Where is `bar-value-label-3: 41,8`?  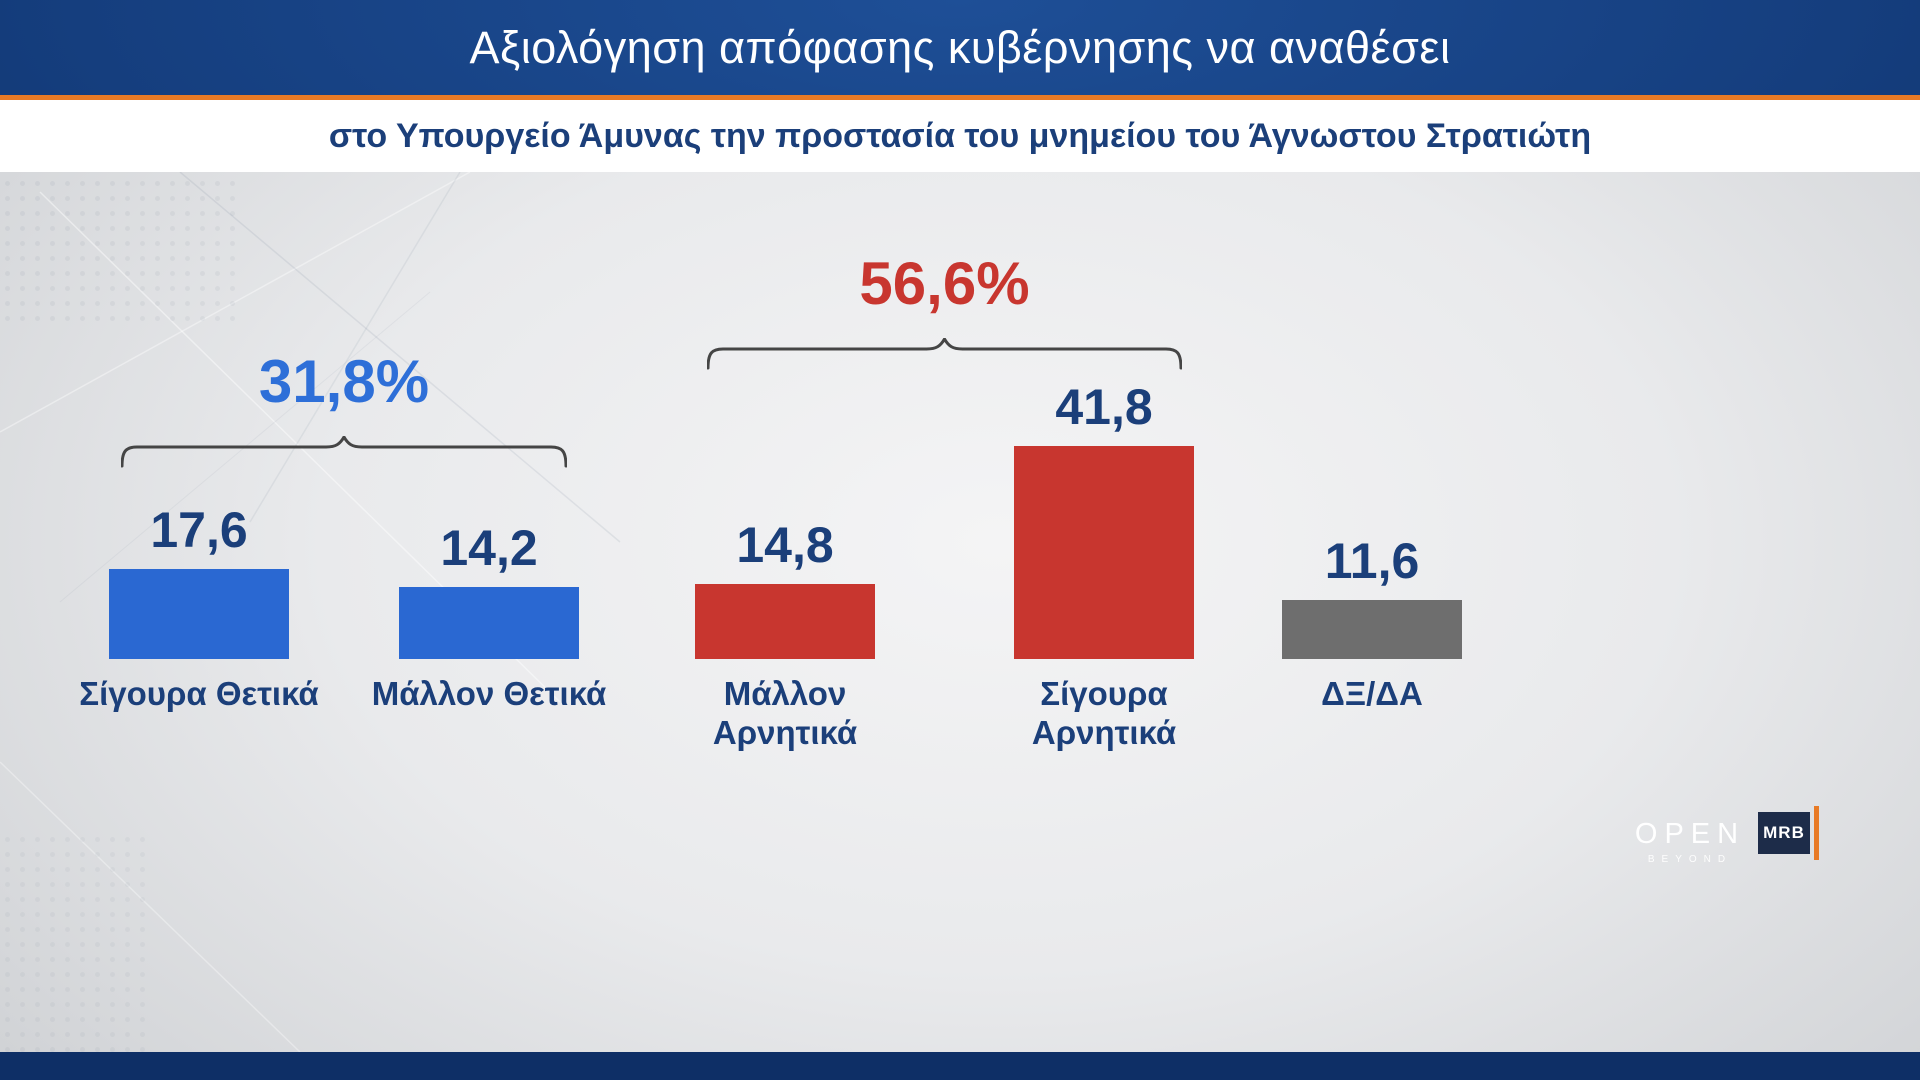
bar-value-label-3: 41,8 is located at coordinates (1104, 406).